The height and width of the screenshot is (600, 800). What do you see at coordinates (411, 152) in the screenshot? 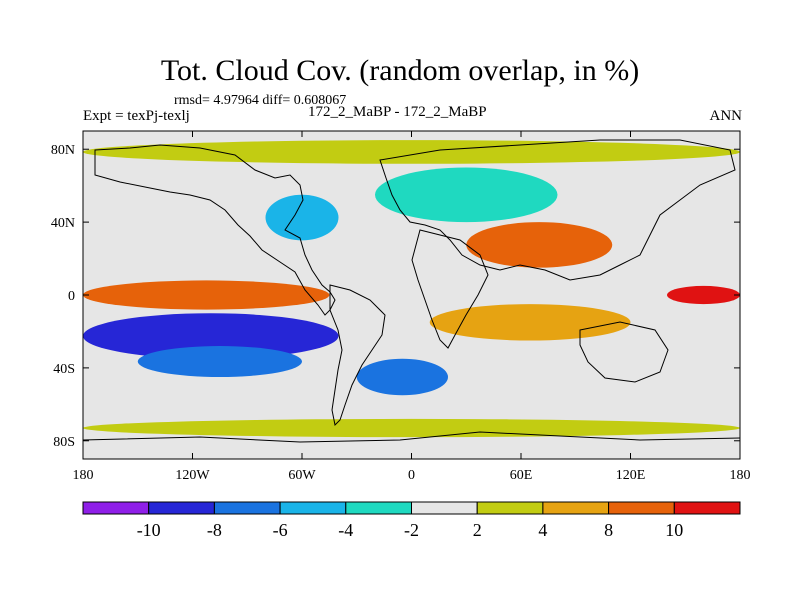
I see `region-northern-high-latitudes-positive` at bounding box center [411, 152].